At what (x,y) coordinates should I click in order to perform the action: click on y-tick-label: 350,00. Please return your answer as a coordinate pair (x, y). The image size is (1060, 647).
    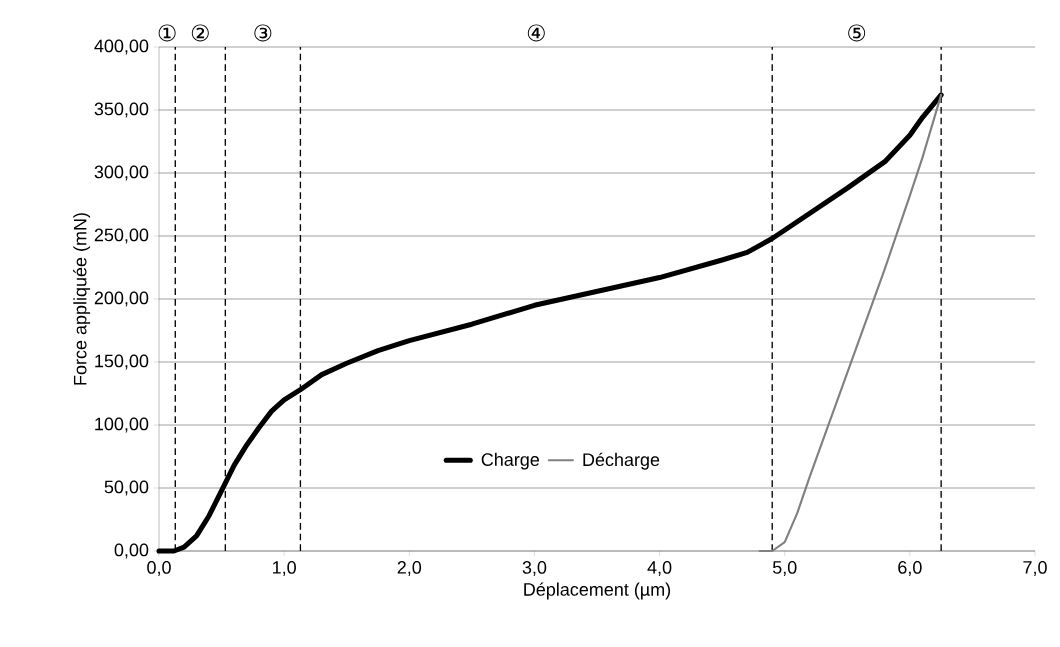
    Looking at the image, I should click on (121, 110).